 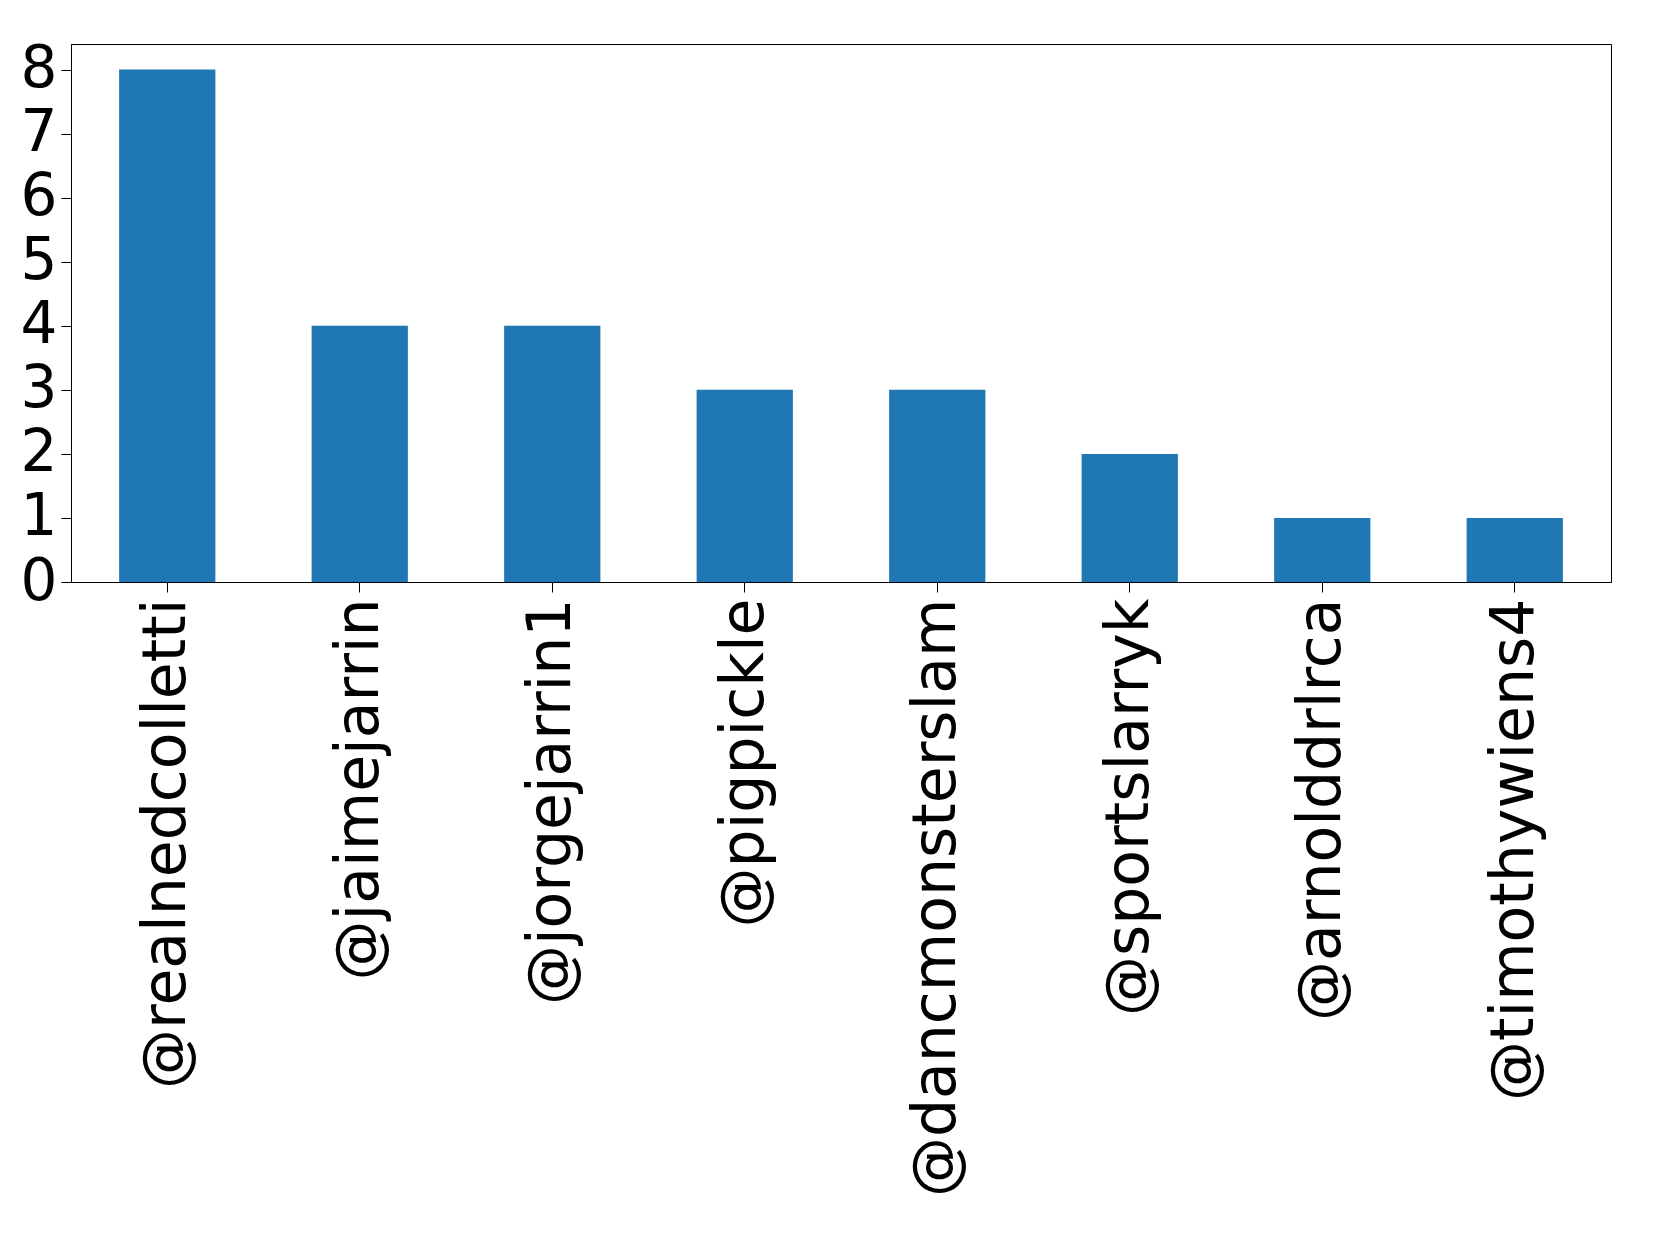 I want to click on x-tick-label: @jaimejarrin, so click(x=356, y=789).